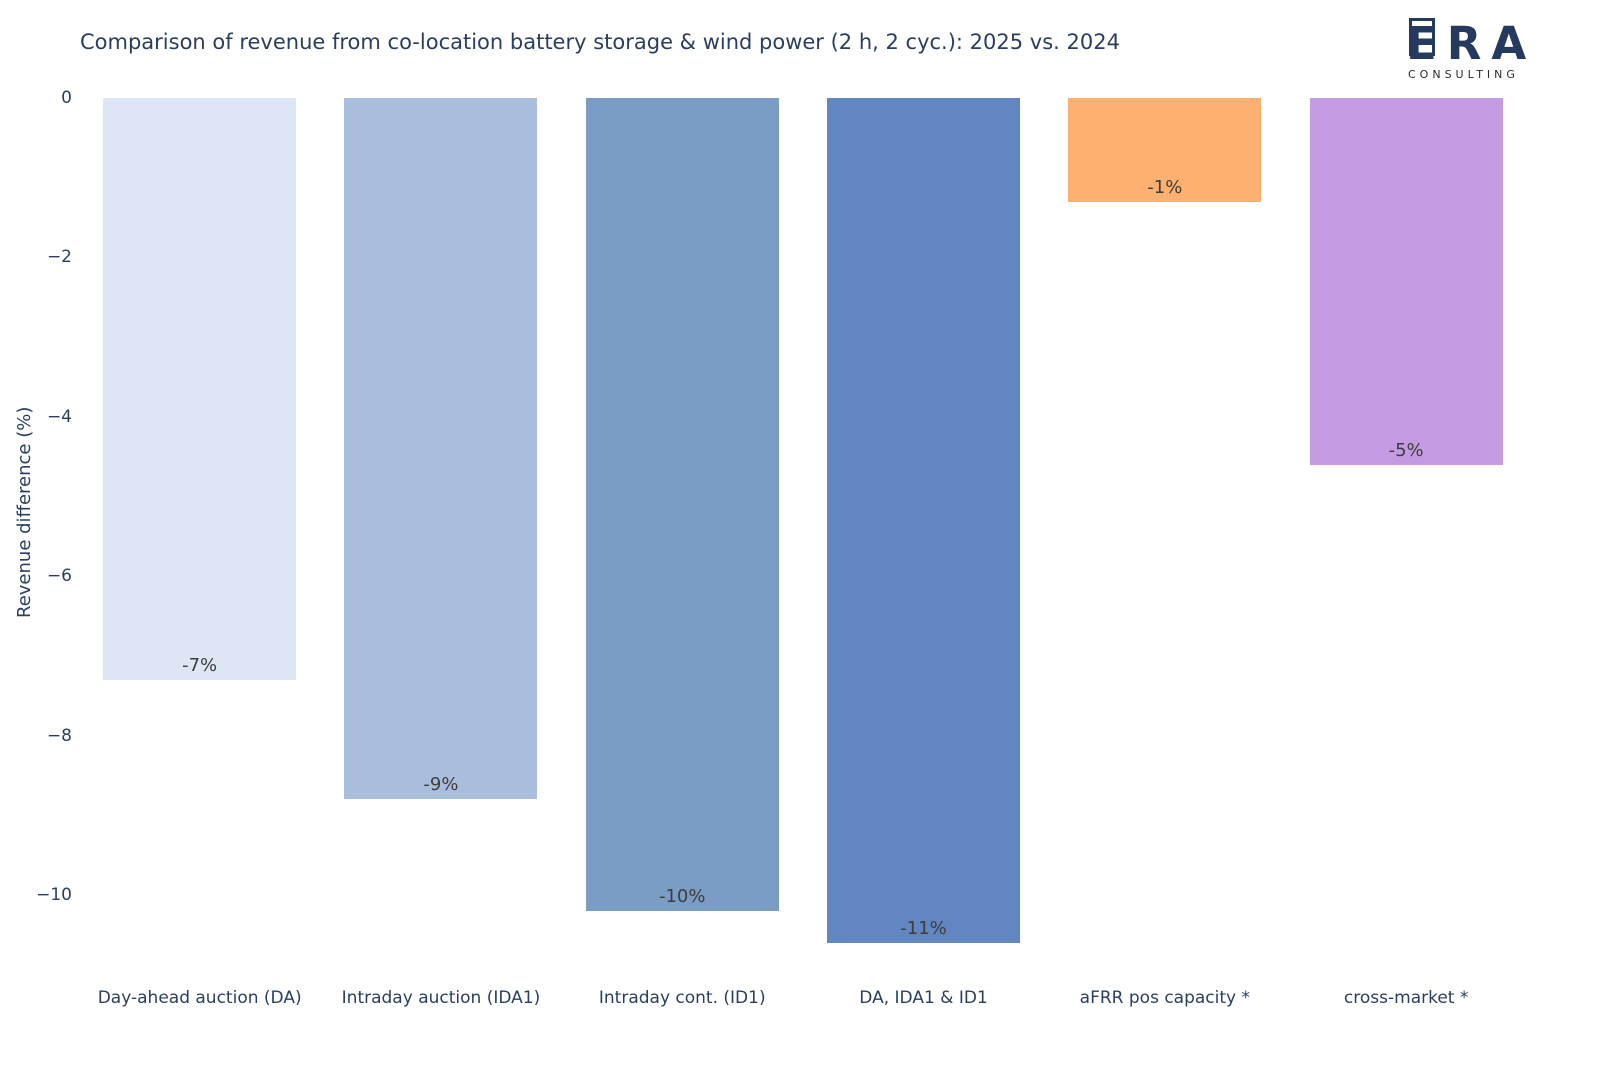  I want to click on logo-wordmark: ERA, so click(1471, 43).